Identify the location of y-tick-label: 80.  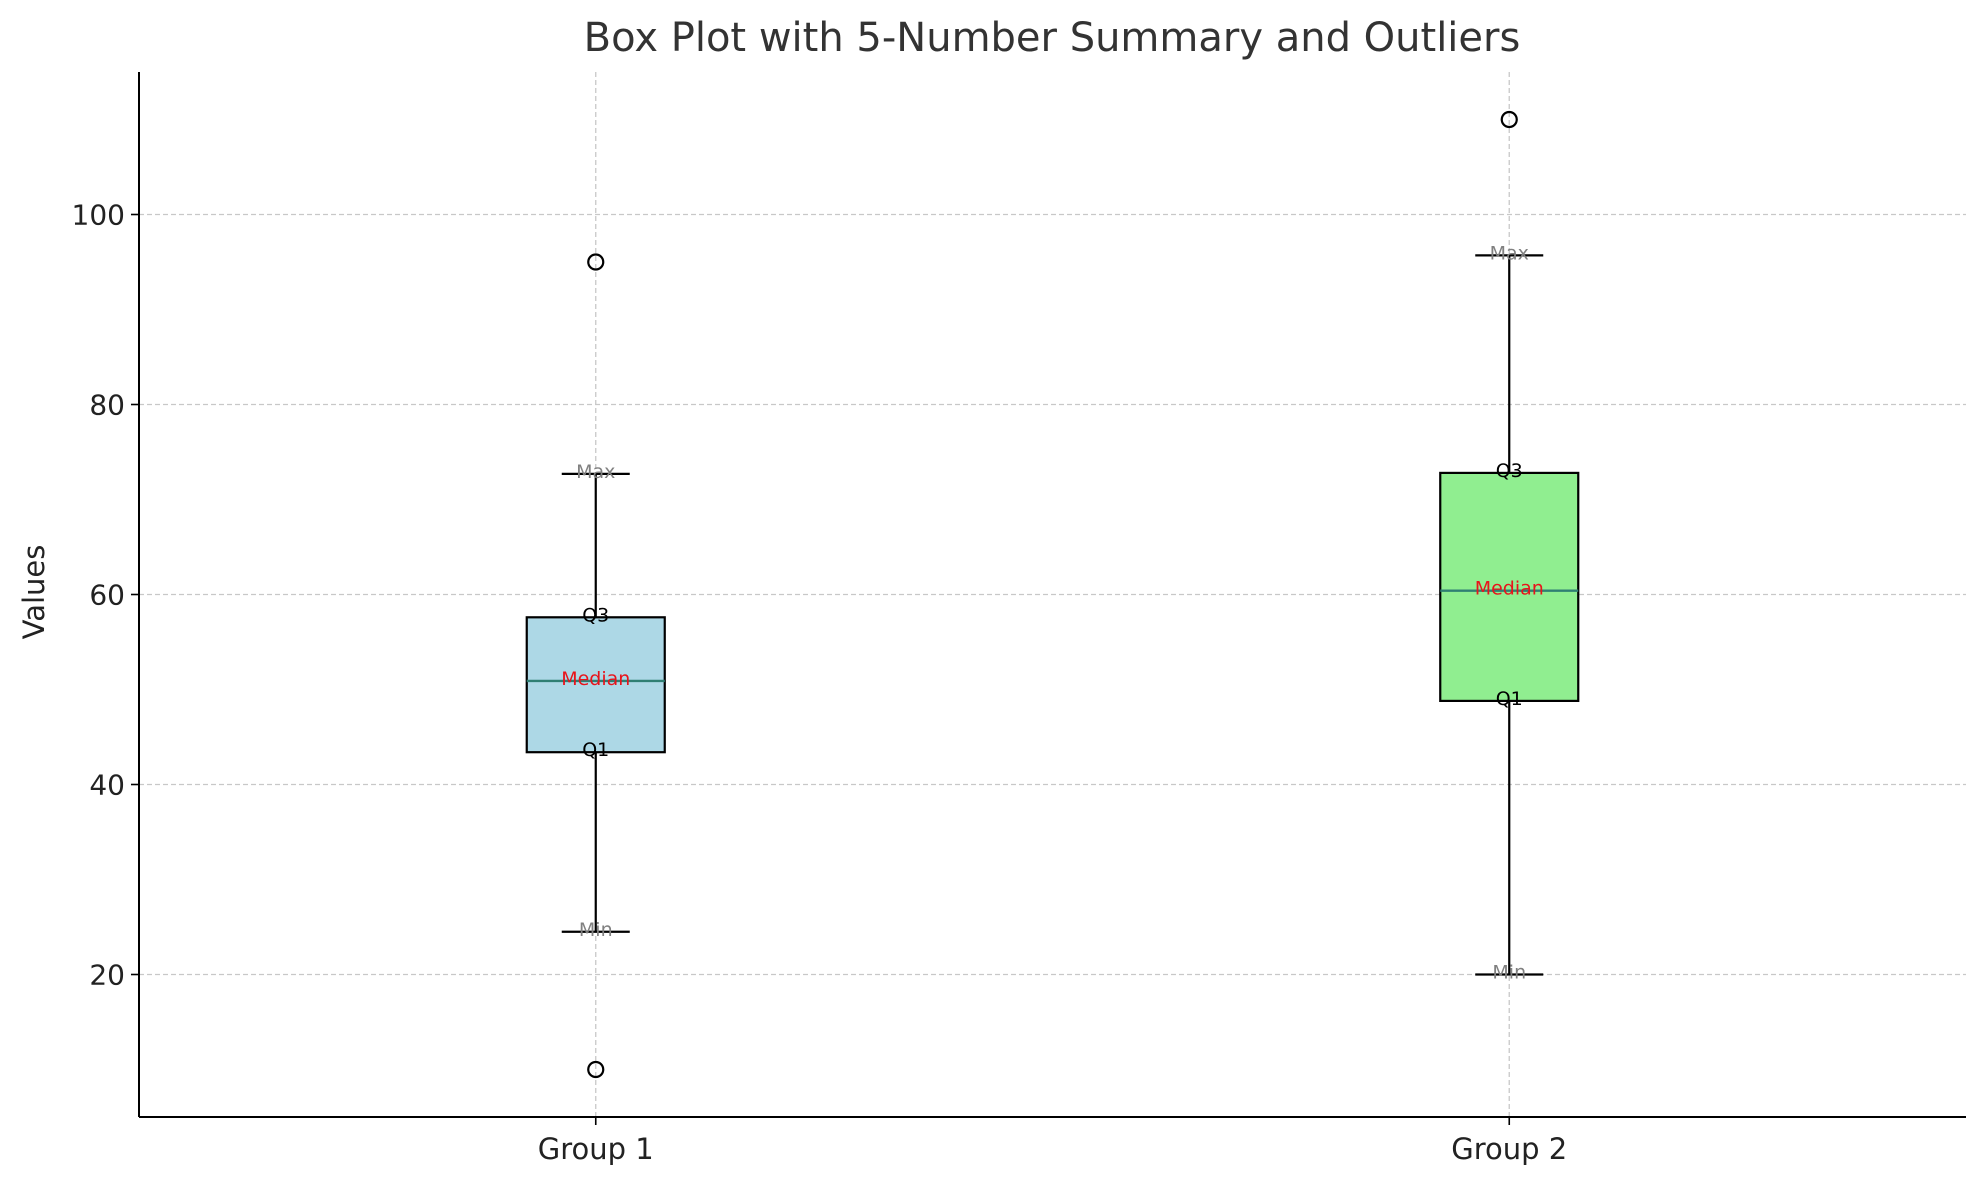
(107, 405).